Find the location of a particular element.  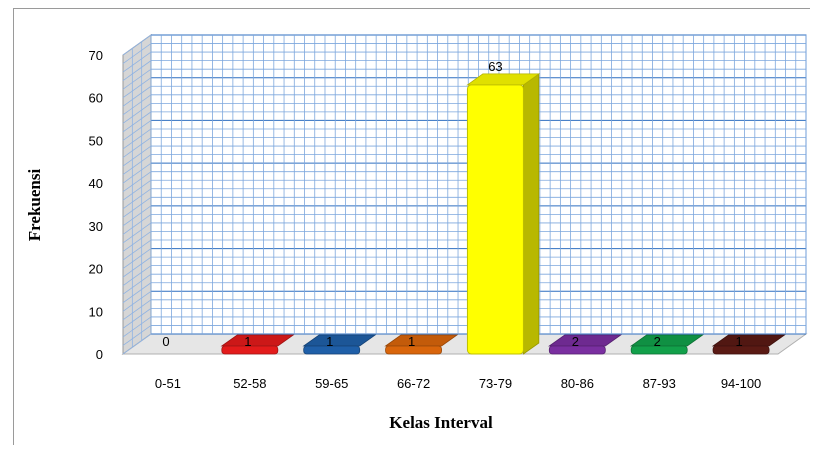

bar-side is located at coordinates (531, 214).